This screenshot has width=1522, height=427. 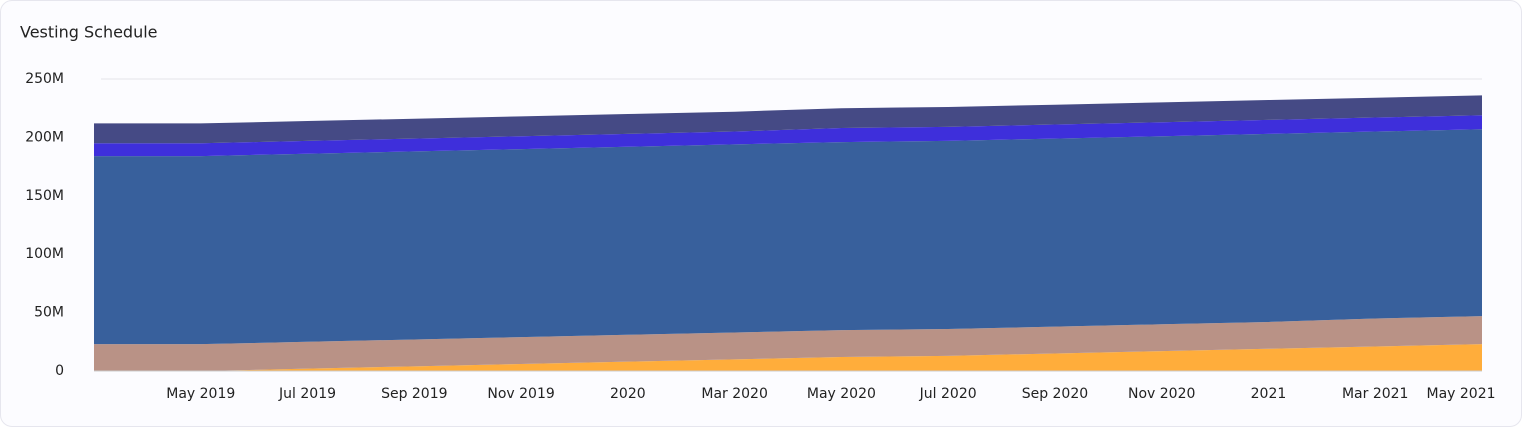 What do you see at coordinates (89, 32) in the screenshot?
I see `chart-title: Vesting Schedule` at bounding box center [89, 32].